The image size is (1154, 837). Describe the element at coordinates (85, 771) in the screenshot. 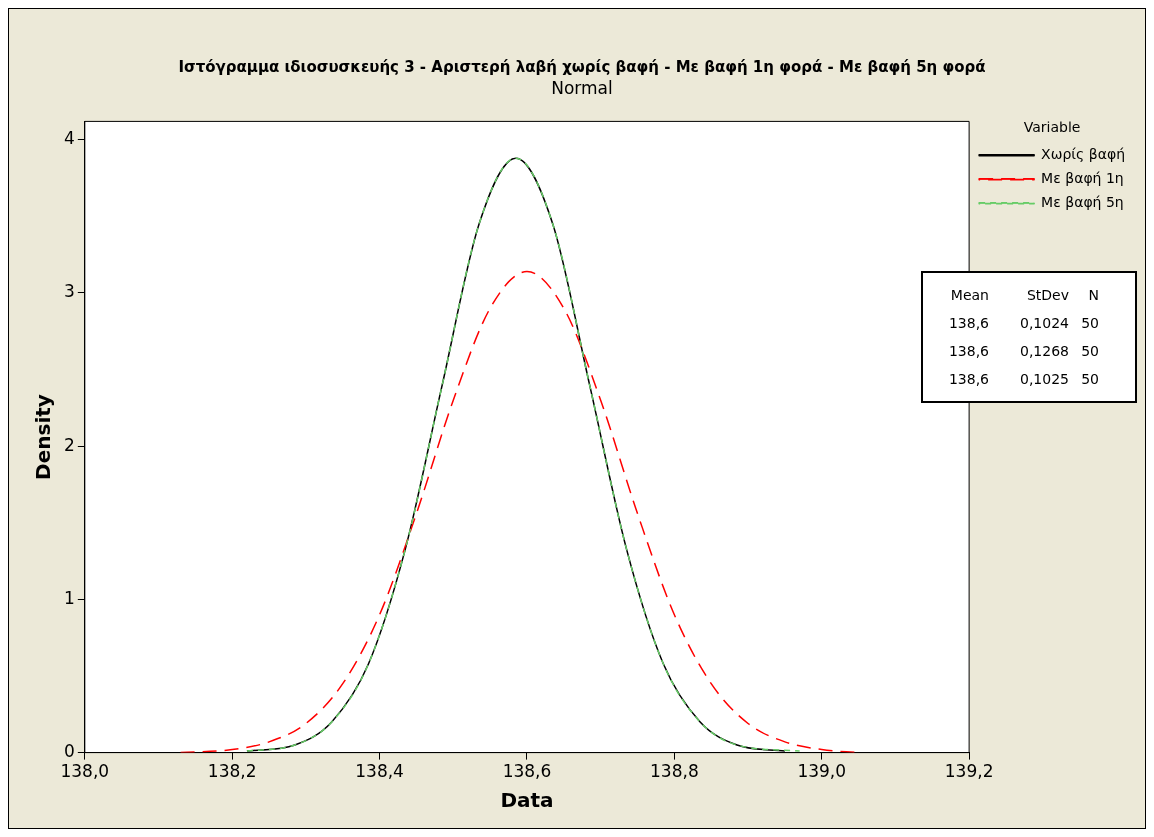

I see `x-tick-label: 138,0` at that location.